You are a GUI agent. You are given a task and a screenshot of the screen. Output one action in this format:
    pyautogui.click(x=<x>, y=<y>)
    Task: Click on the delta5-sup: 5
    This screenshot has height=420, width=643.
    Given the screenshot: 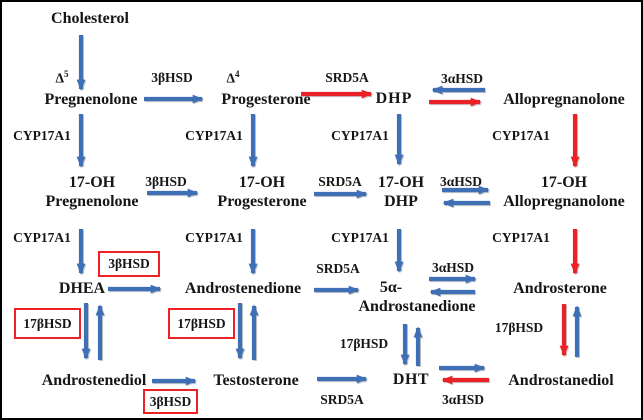 What is the action you would take?
    pyautogui.click(x=66, y=74)
    